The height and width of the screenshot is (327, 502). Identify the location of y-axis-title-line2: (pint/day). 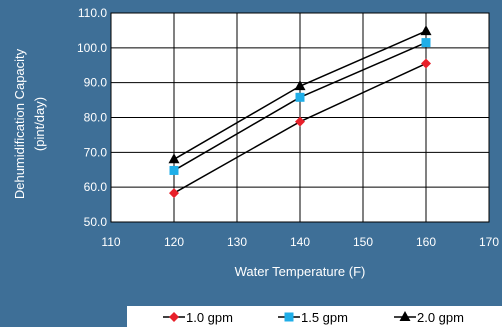
(39, 124).